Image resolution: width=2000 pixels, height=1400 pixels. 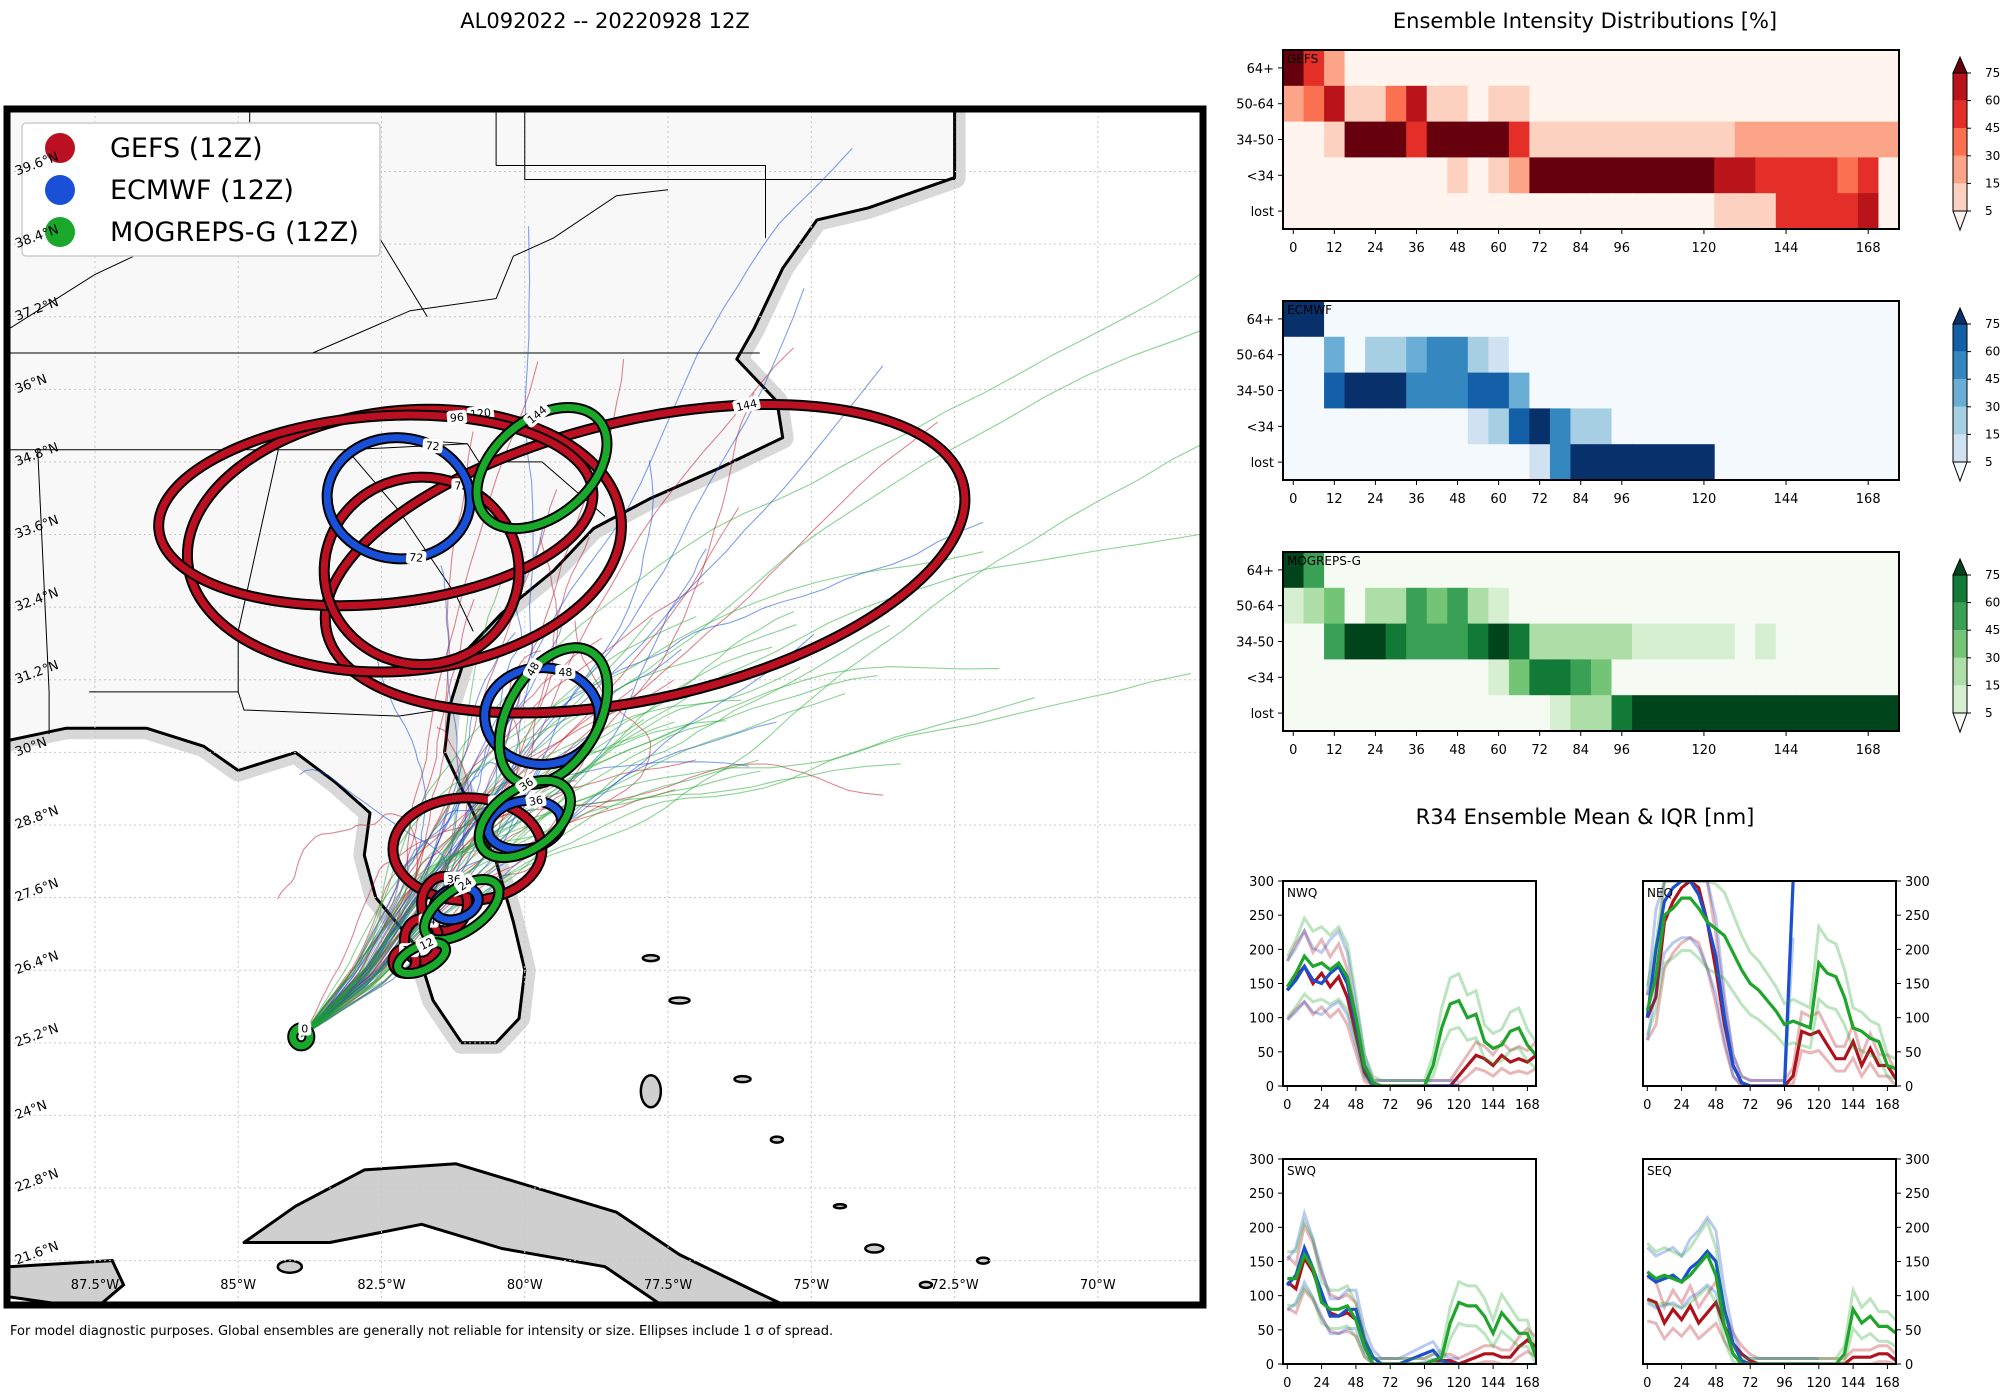 What do you see at coordinates (1989, 713) in the screenshot?
I see `colorbar-tick-label: 5` at bounding box center [1989, 713].